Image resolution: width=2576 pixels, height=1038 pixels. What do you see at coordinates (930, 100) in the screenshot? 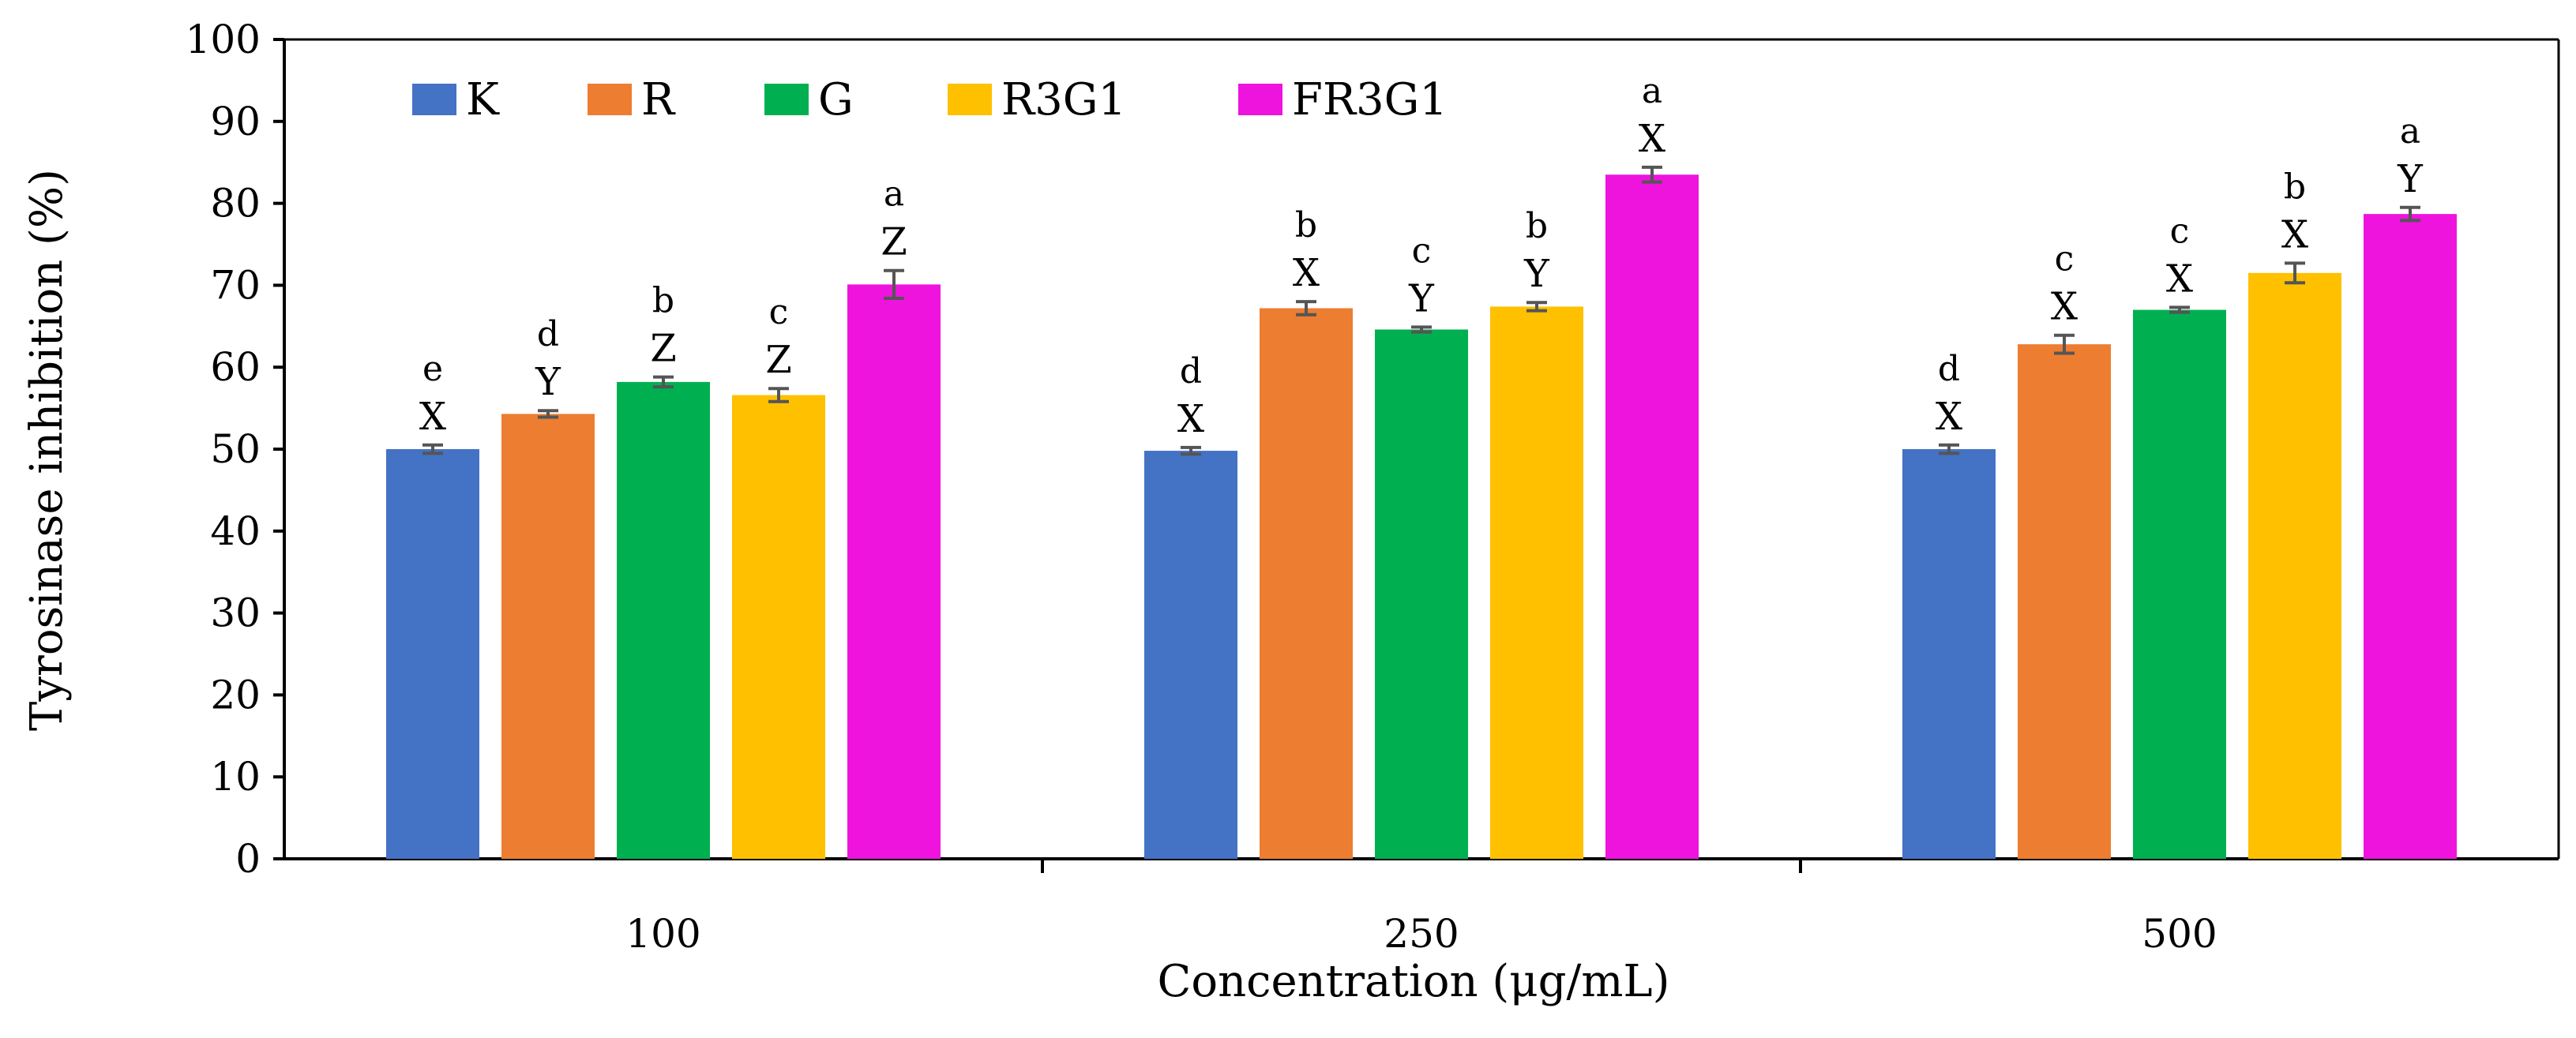
I see `legend: K R G R3G1 FR3G1` at bounding box center [930, 100].